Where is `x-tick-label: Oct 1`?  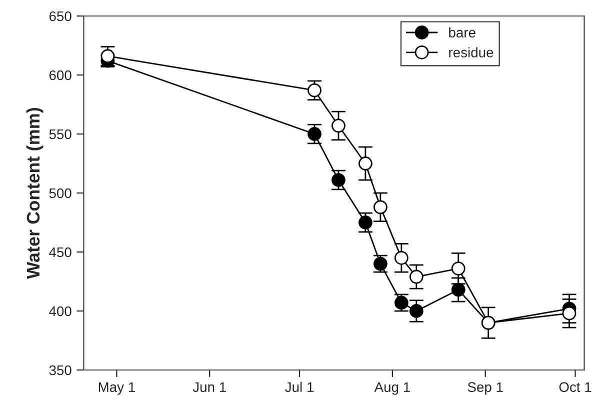
x-tick-label: Oct 1 is located at coordinates (575, 387).